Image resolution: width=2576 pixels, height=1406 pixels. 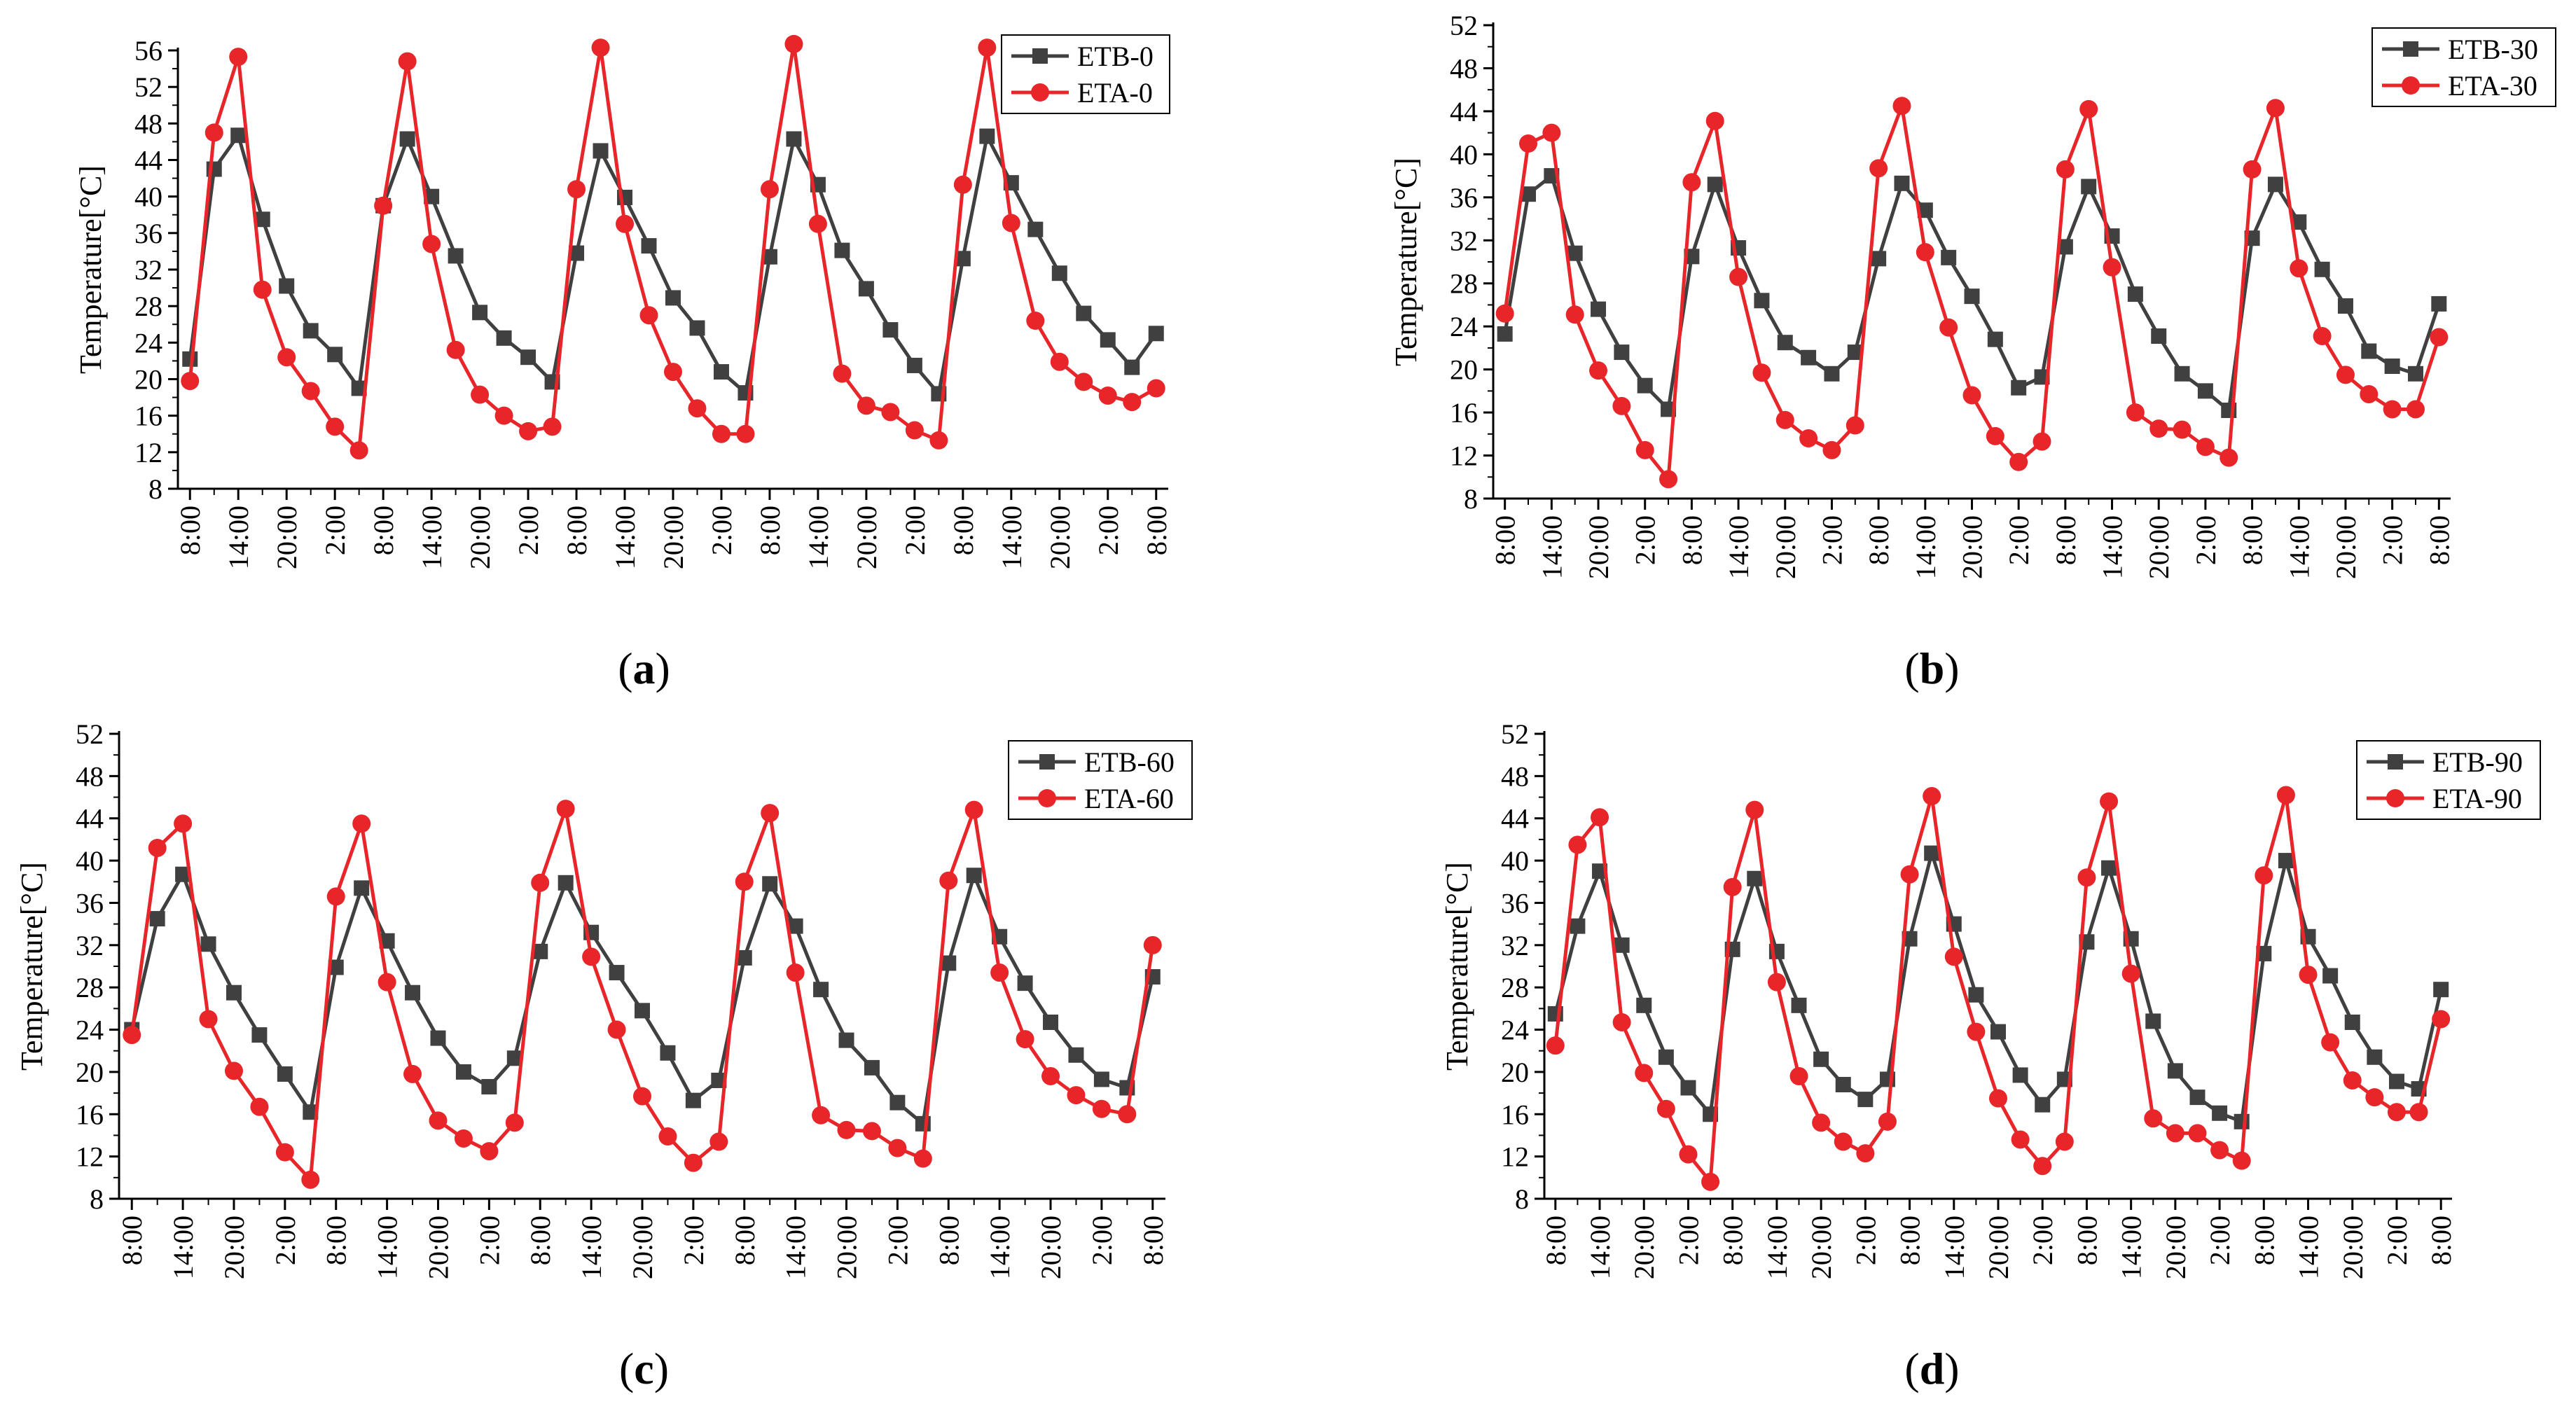 What do you see at coordinates (90, 1030) in the screenshot?
I see `chart-c-y-tick-label: 24` at bounding box center [90, 1030].